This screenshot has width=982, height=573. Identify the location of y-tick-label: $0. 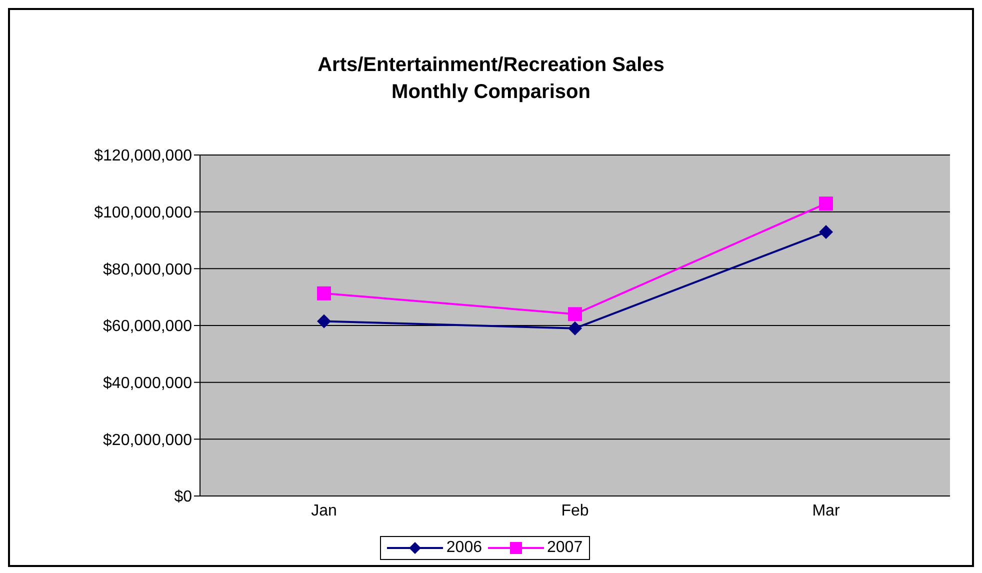
(183, 497).